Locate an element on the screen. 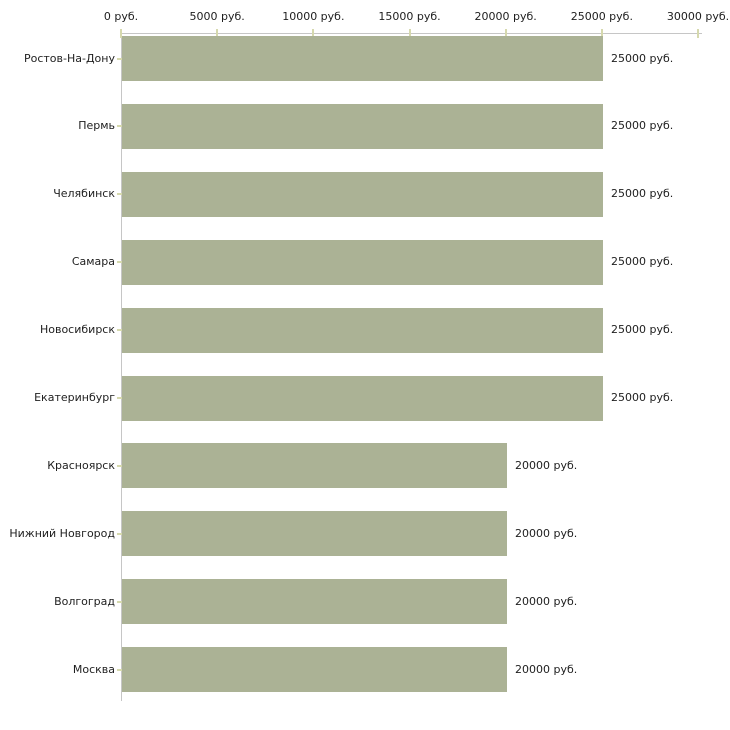  category-label: Новосибирск is located at coordinates (77, 329).